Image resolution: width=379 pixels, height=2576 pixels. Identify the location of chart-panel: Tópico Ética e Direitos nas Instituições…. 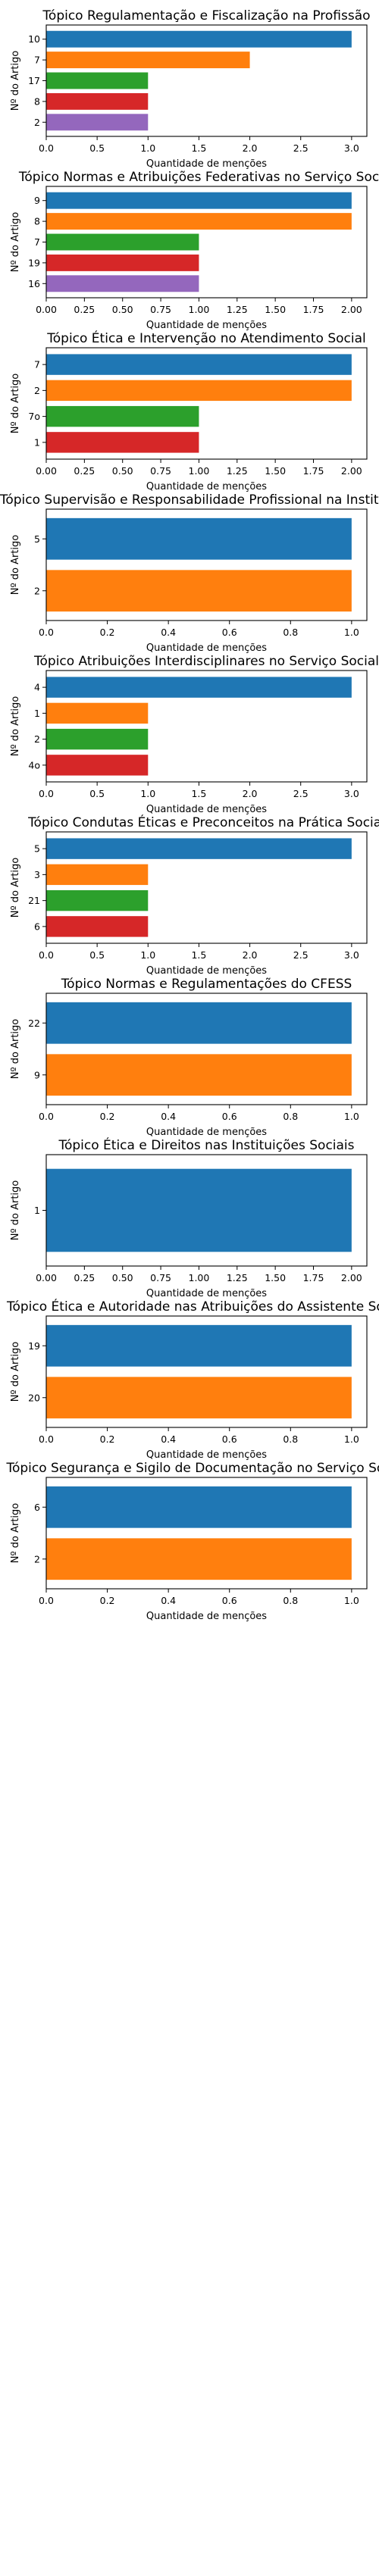
(189, 1217).